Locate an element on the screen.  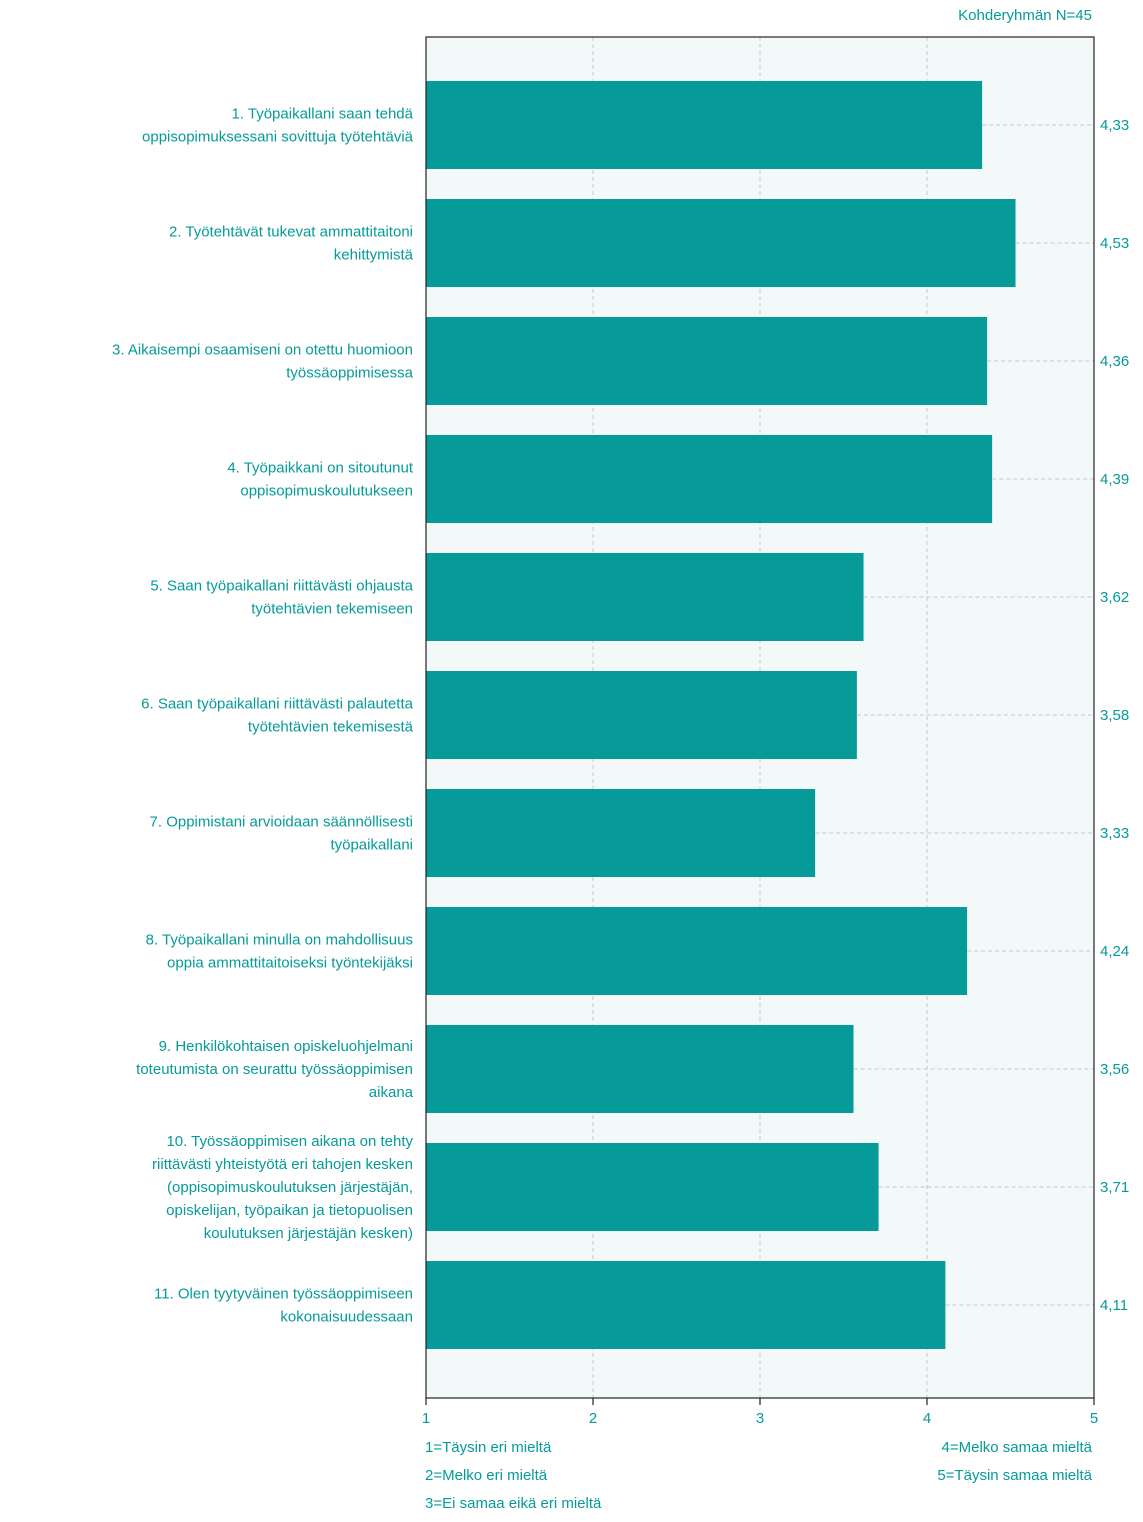
value-label: 4,39 is located at coordinates (1114, 479).